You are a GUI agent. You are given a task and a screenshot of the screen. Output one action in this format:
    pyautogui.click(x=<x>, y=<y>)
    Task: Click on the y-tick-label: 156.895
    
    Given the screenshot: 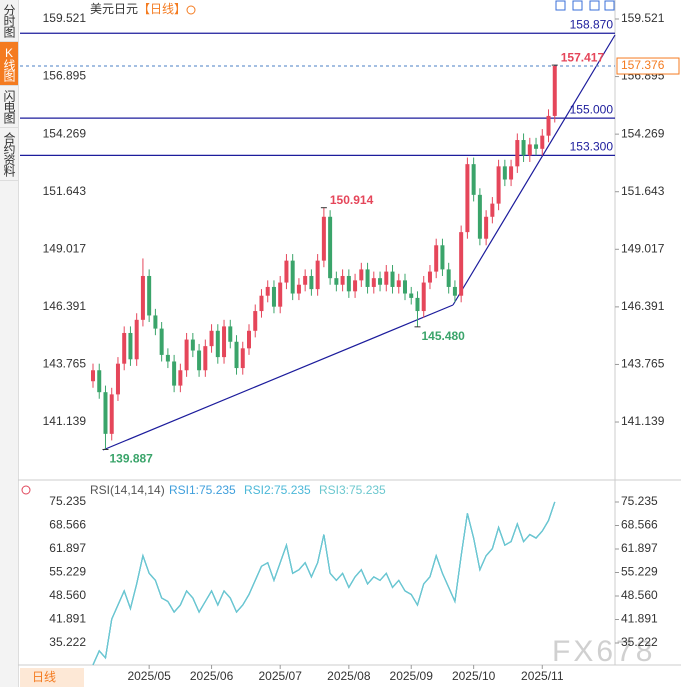 What is the action you would take?
    pyautogui.click(x=65, y=76)
    